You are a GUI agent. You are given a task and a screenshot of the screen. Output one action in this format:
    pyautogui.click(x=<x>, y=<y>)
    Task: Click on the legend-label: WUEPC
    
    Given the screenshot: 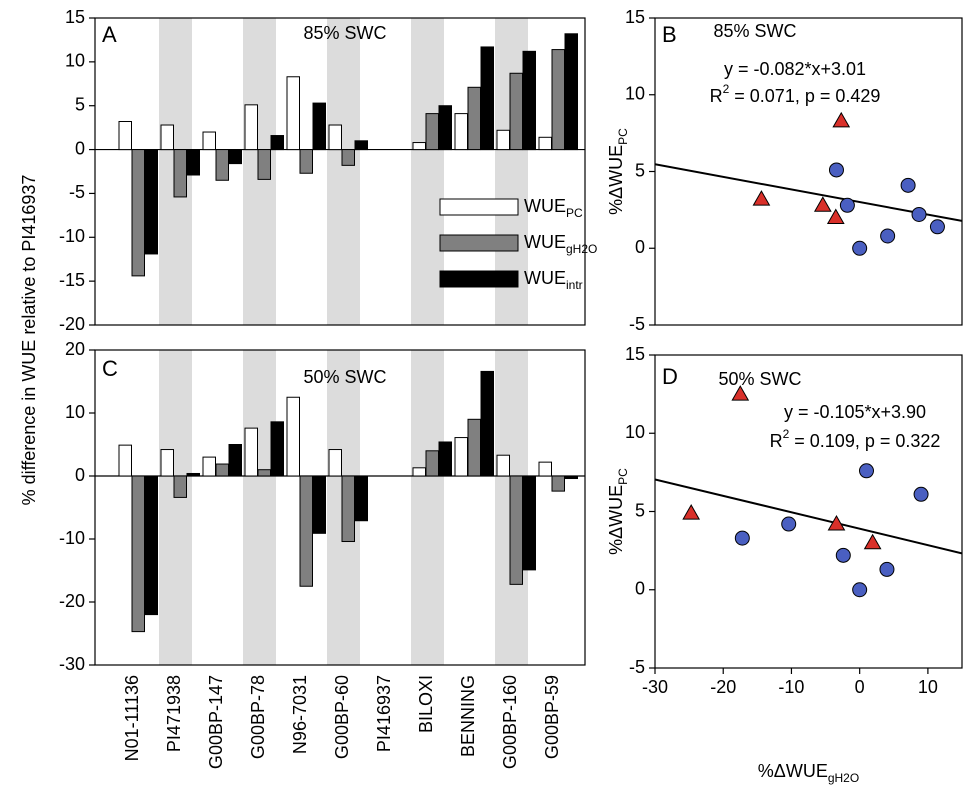 What is the action you would take?
    pyautogui.click(x=553, y=208)
    